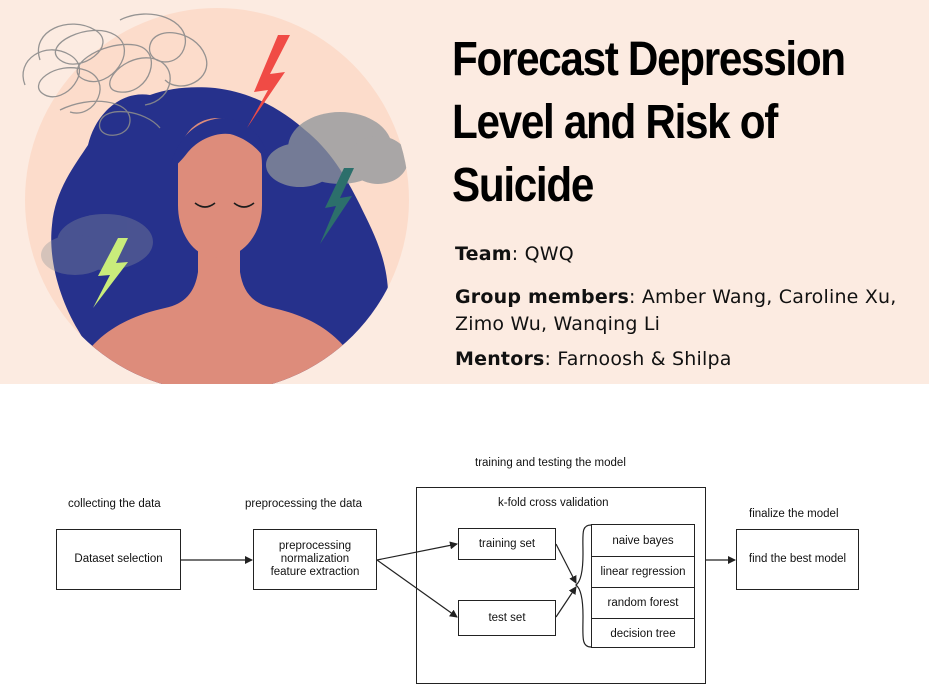 This screenshot has width=929, height=698. Describe the element at coordinates (643, 571) in the screenshot. I see `model-item: linear regression` at that location.